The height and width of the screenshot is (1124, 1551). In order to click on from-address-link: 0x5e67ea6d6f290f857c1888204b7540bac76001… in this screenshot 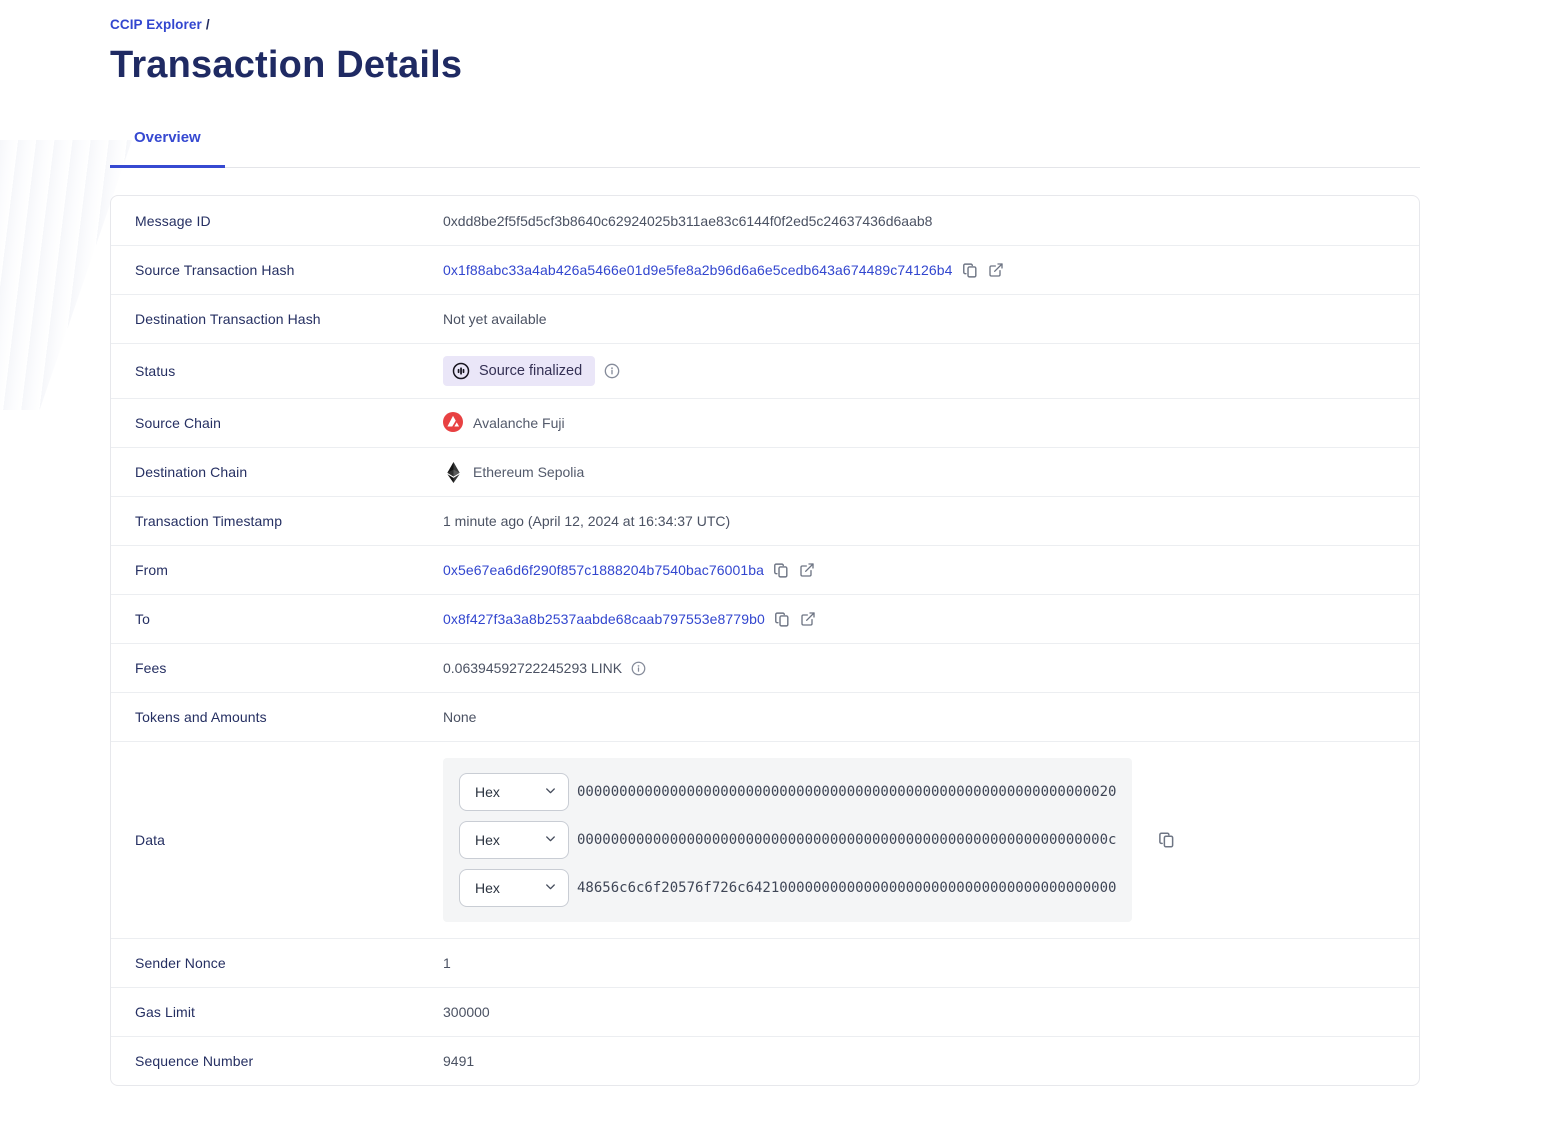, I will do `click(604, 570)`.